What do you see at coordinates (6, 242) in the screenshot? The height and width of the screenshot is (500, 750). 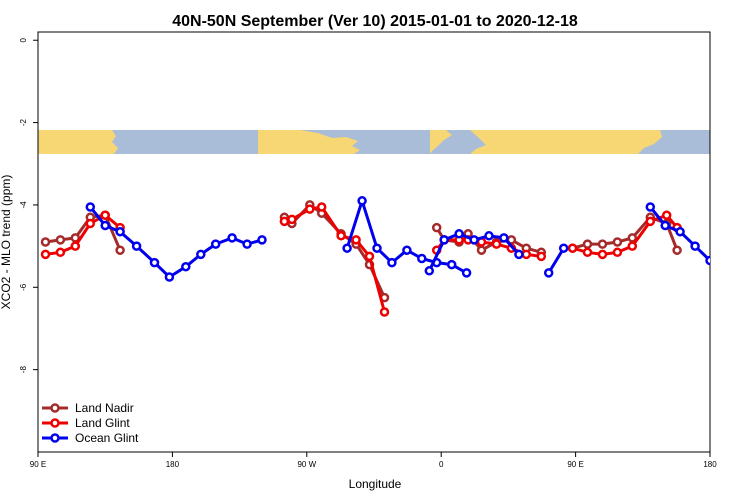 I see `y-axis-label: XCO2 - MLO trend (ppm)` at bounding box center [6, 242].